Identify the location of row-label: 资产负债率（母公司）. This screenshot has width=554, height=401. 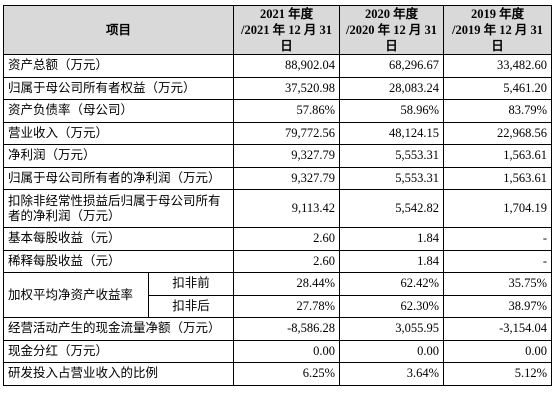
(118, 111).